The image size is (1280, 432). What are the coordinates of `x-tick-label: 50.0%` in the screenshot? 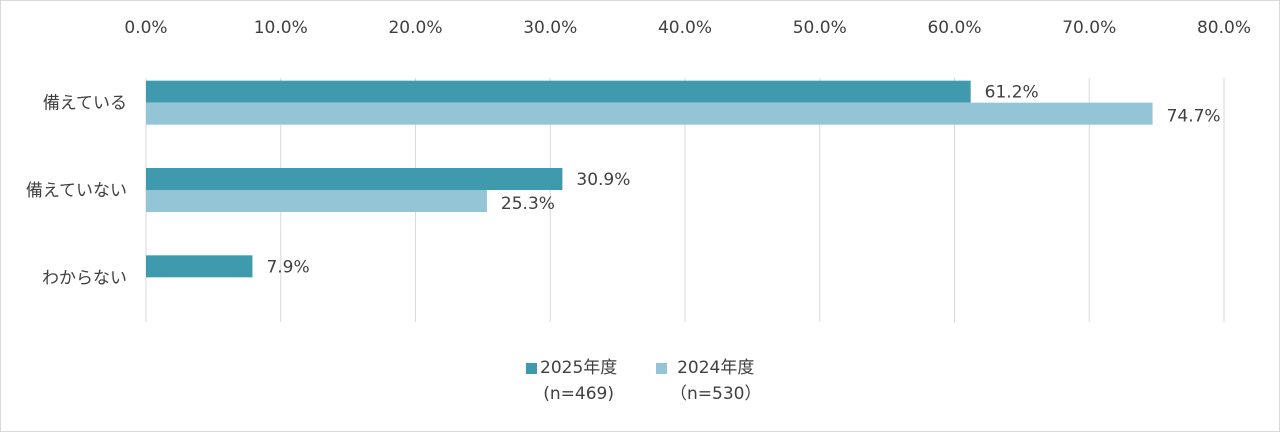 It's located at (820, 28).